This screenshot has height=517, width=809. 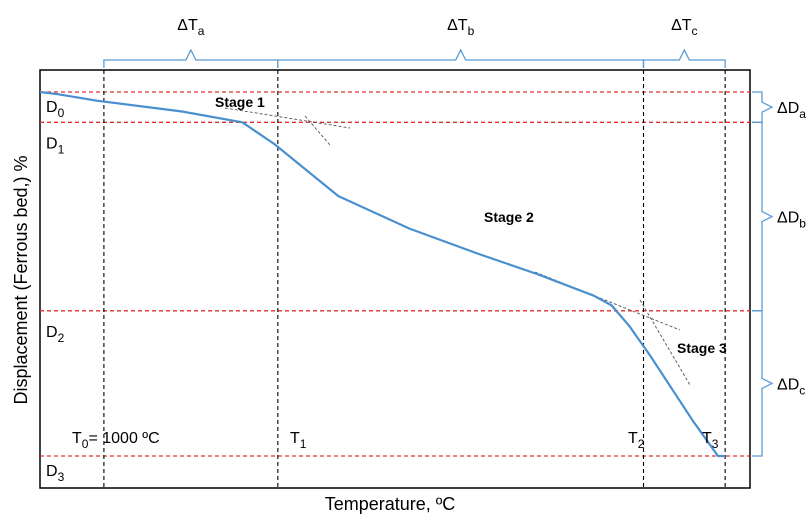 What do you see at coordinates (55, 473) in the screenshot?
I see `displacement-label-3: D3` at bounding box center [55, 473].